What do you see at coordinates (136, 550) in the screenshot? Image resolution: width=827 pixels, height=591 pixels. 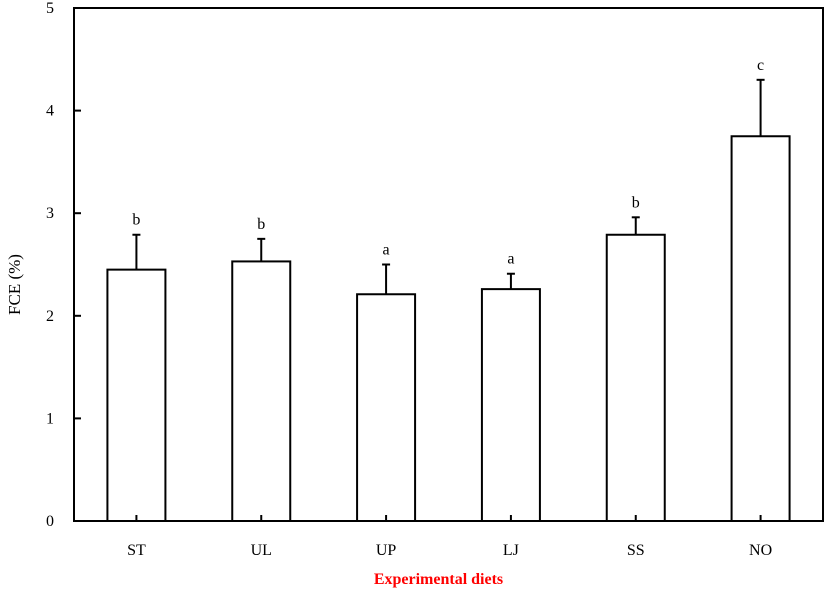 I see `x-tick-label: ST` at bounding box center [136, 550].